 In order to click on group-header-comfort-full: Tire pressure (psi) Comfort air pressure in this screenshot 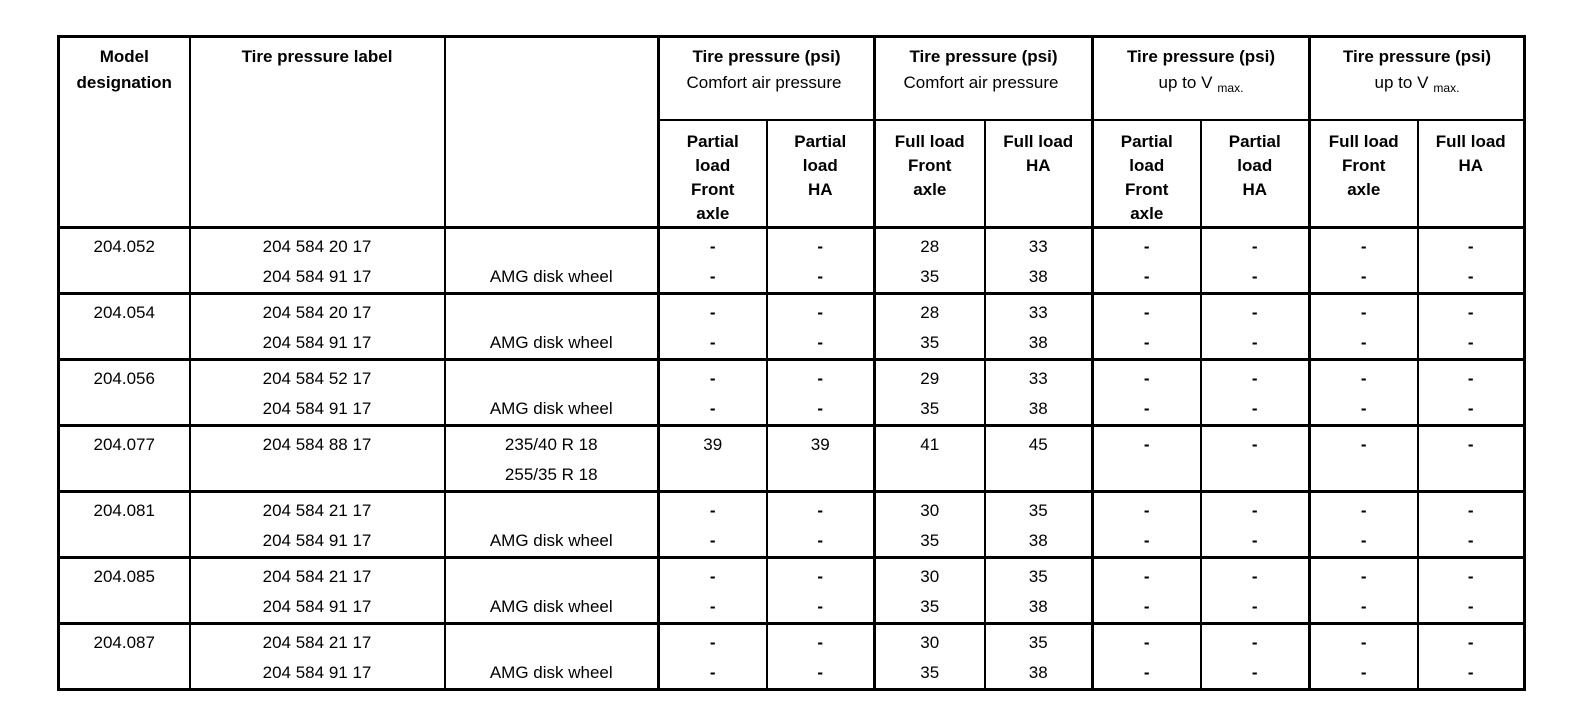, I will do `click(983, 78)`.